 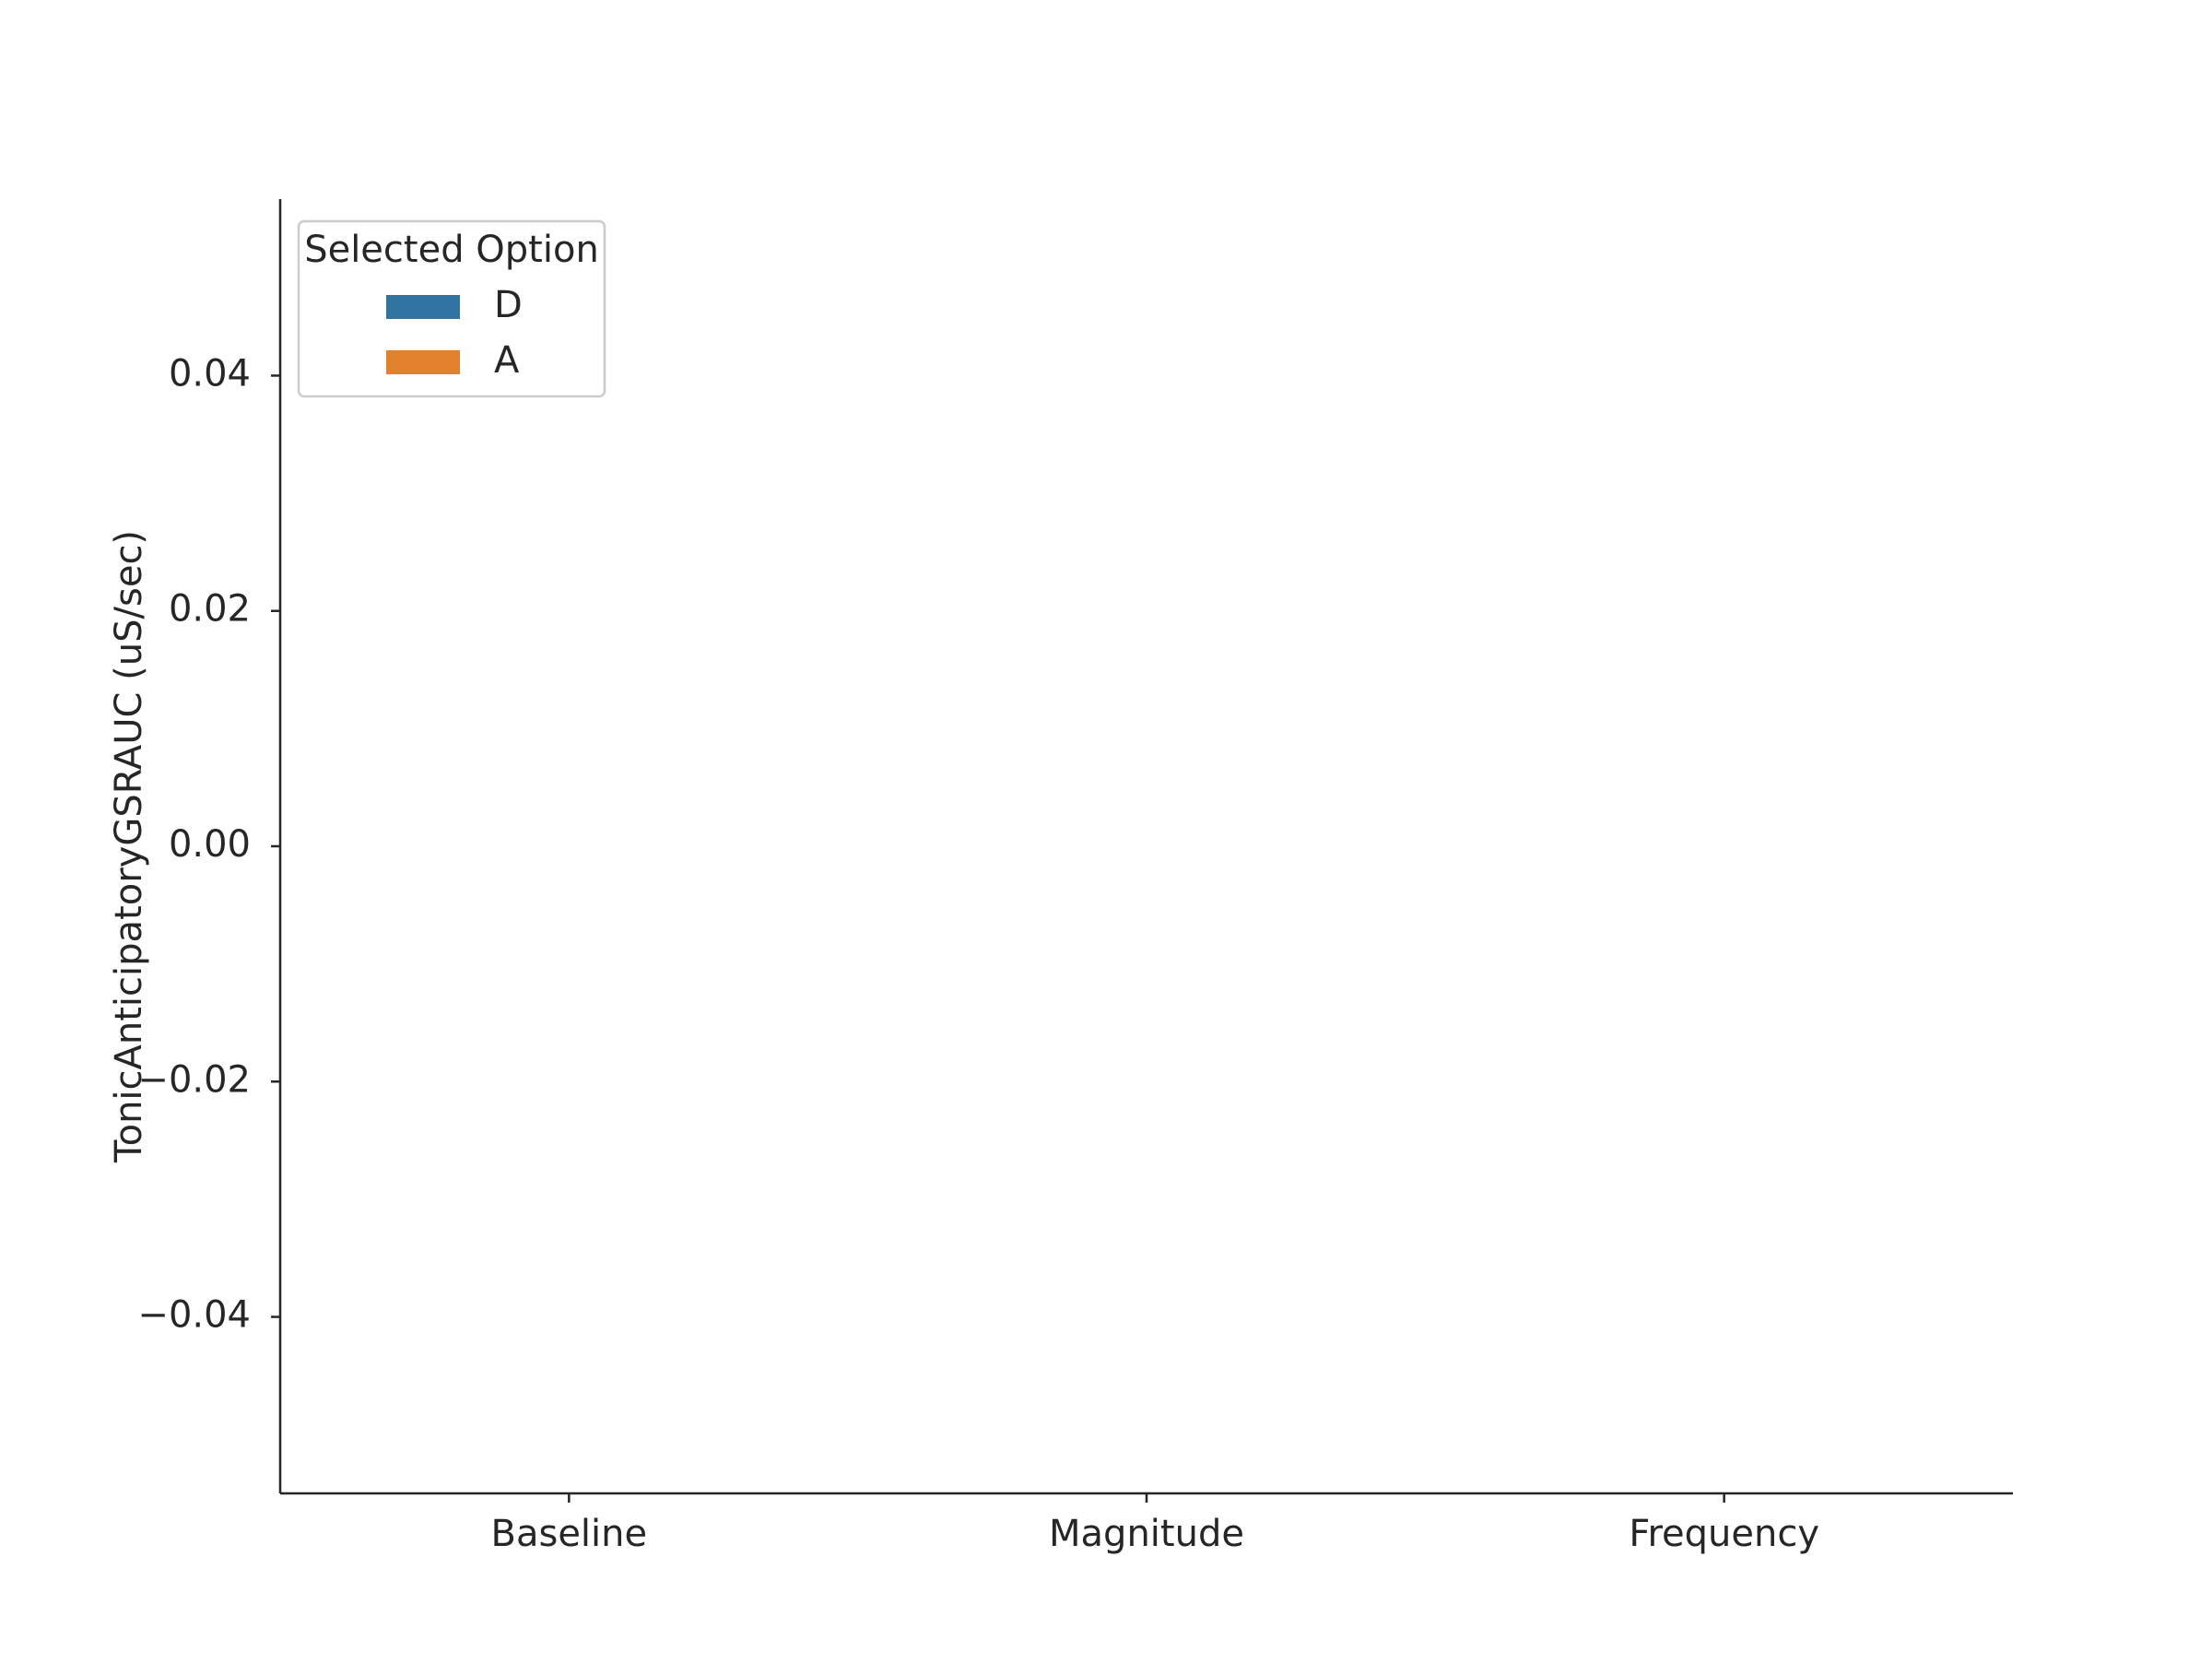 What do you see at coordinates (194, 1315) in the screenshot?
I see `y-tick-label: −0.04` at bounding box center [194, 1315].